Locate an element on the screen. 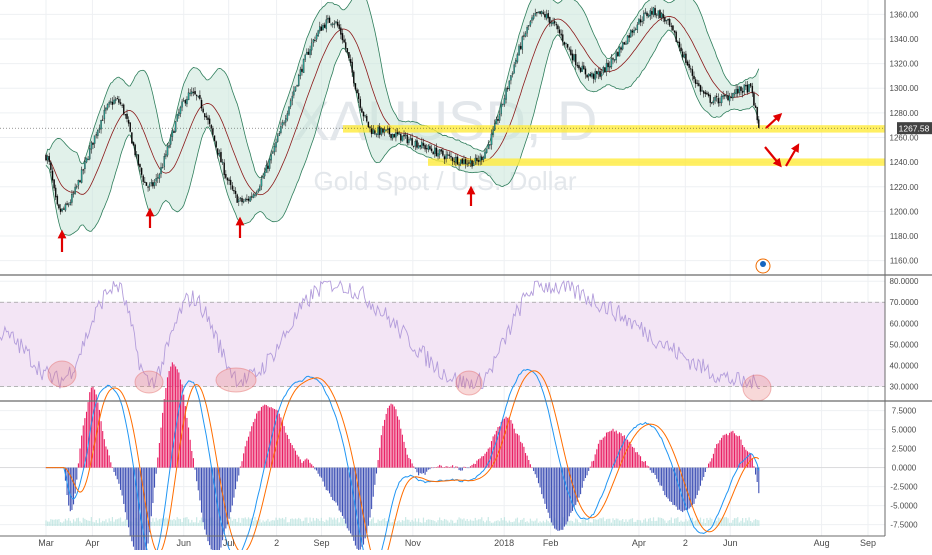  x-tick-label: Sep is located at coordinates (321, 543).